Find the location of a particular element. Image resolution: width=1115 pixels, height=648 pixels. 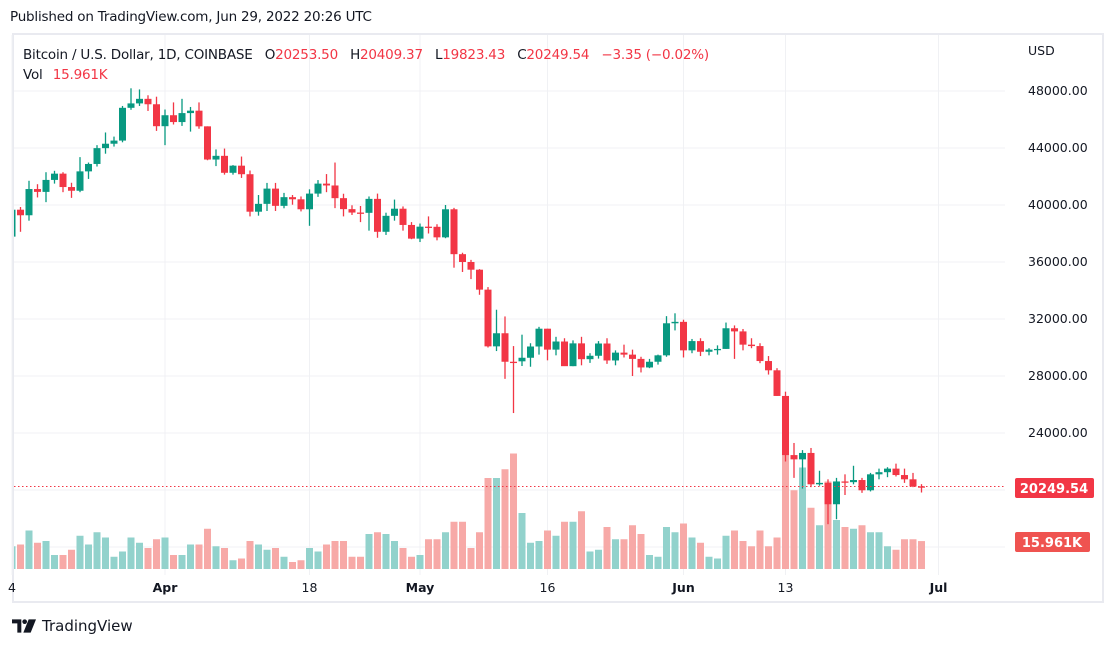

last-volume-label: 15.961K is located at coordinates (1052, 543).